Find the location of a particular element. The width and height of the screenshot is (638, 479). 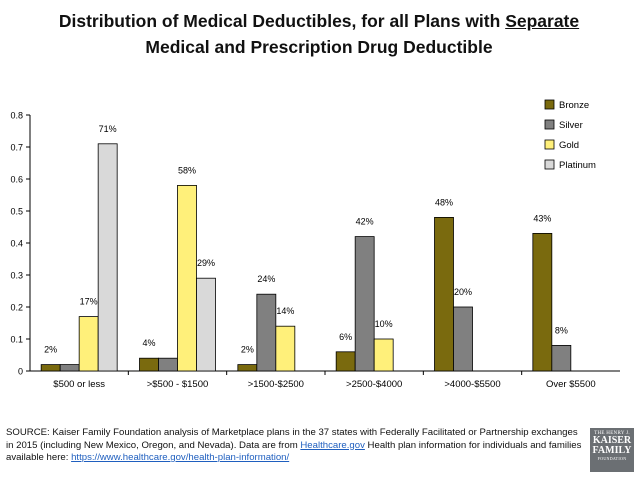

healthcare-link: Healthcare.gov is located at coordinates (332, 445).